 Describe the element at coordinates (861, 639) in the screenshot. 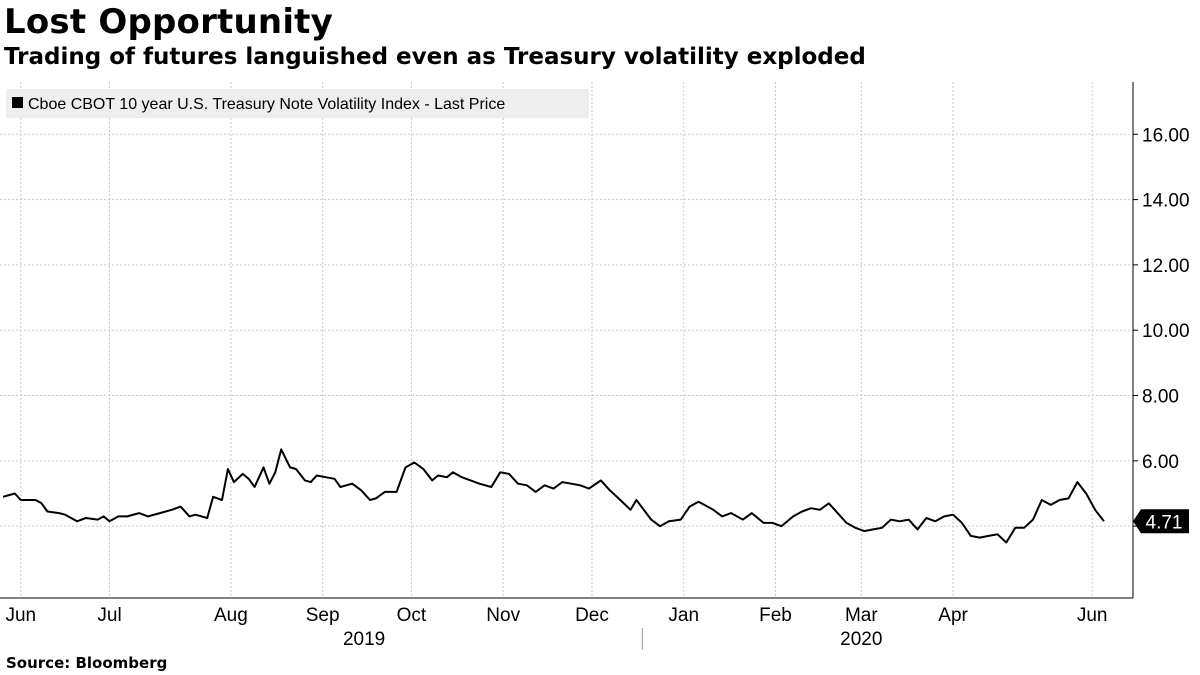

I see `year-label: 2020` at that location.